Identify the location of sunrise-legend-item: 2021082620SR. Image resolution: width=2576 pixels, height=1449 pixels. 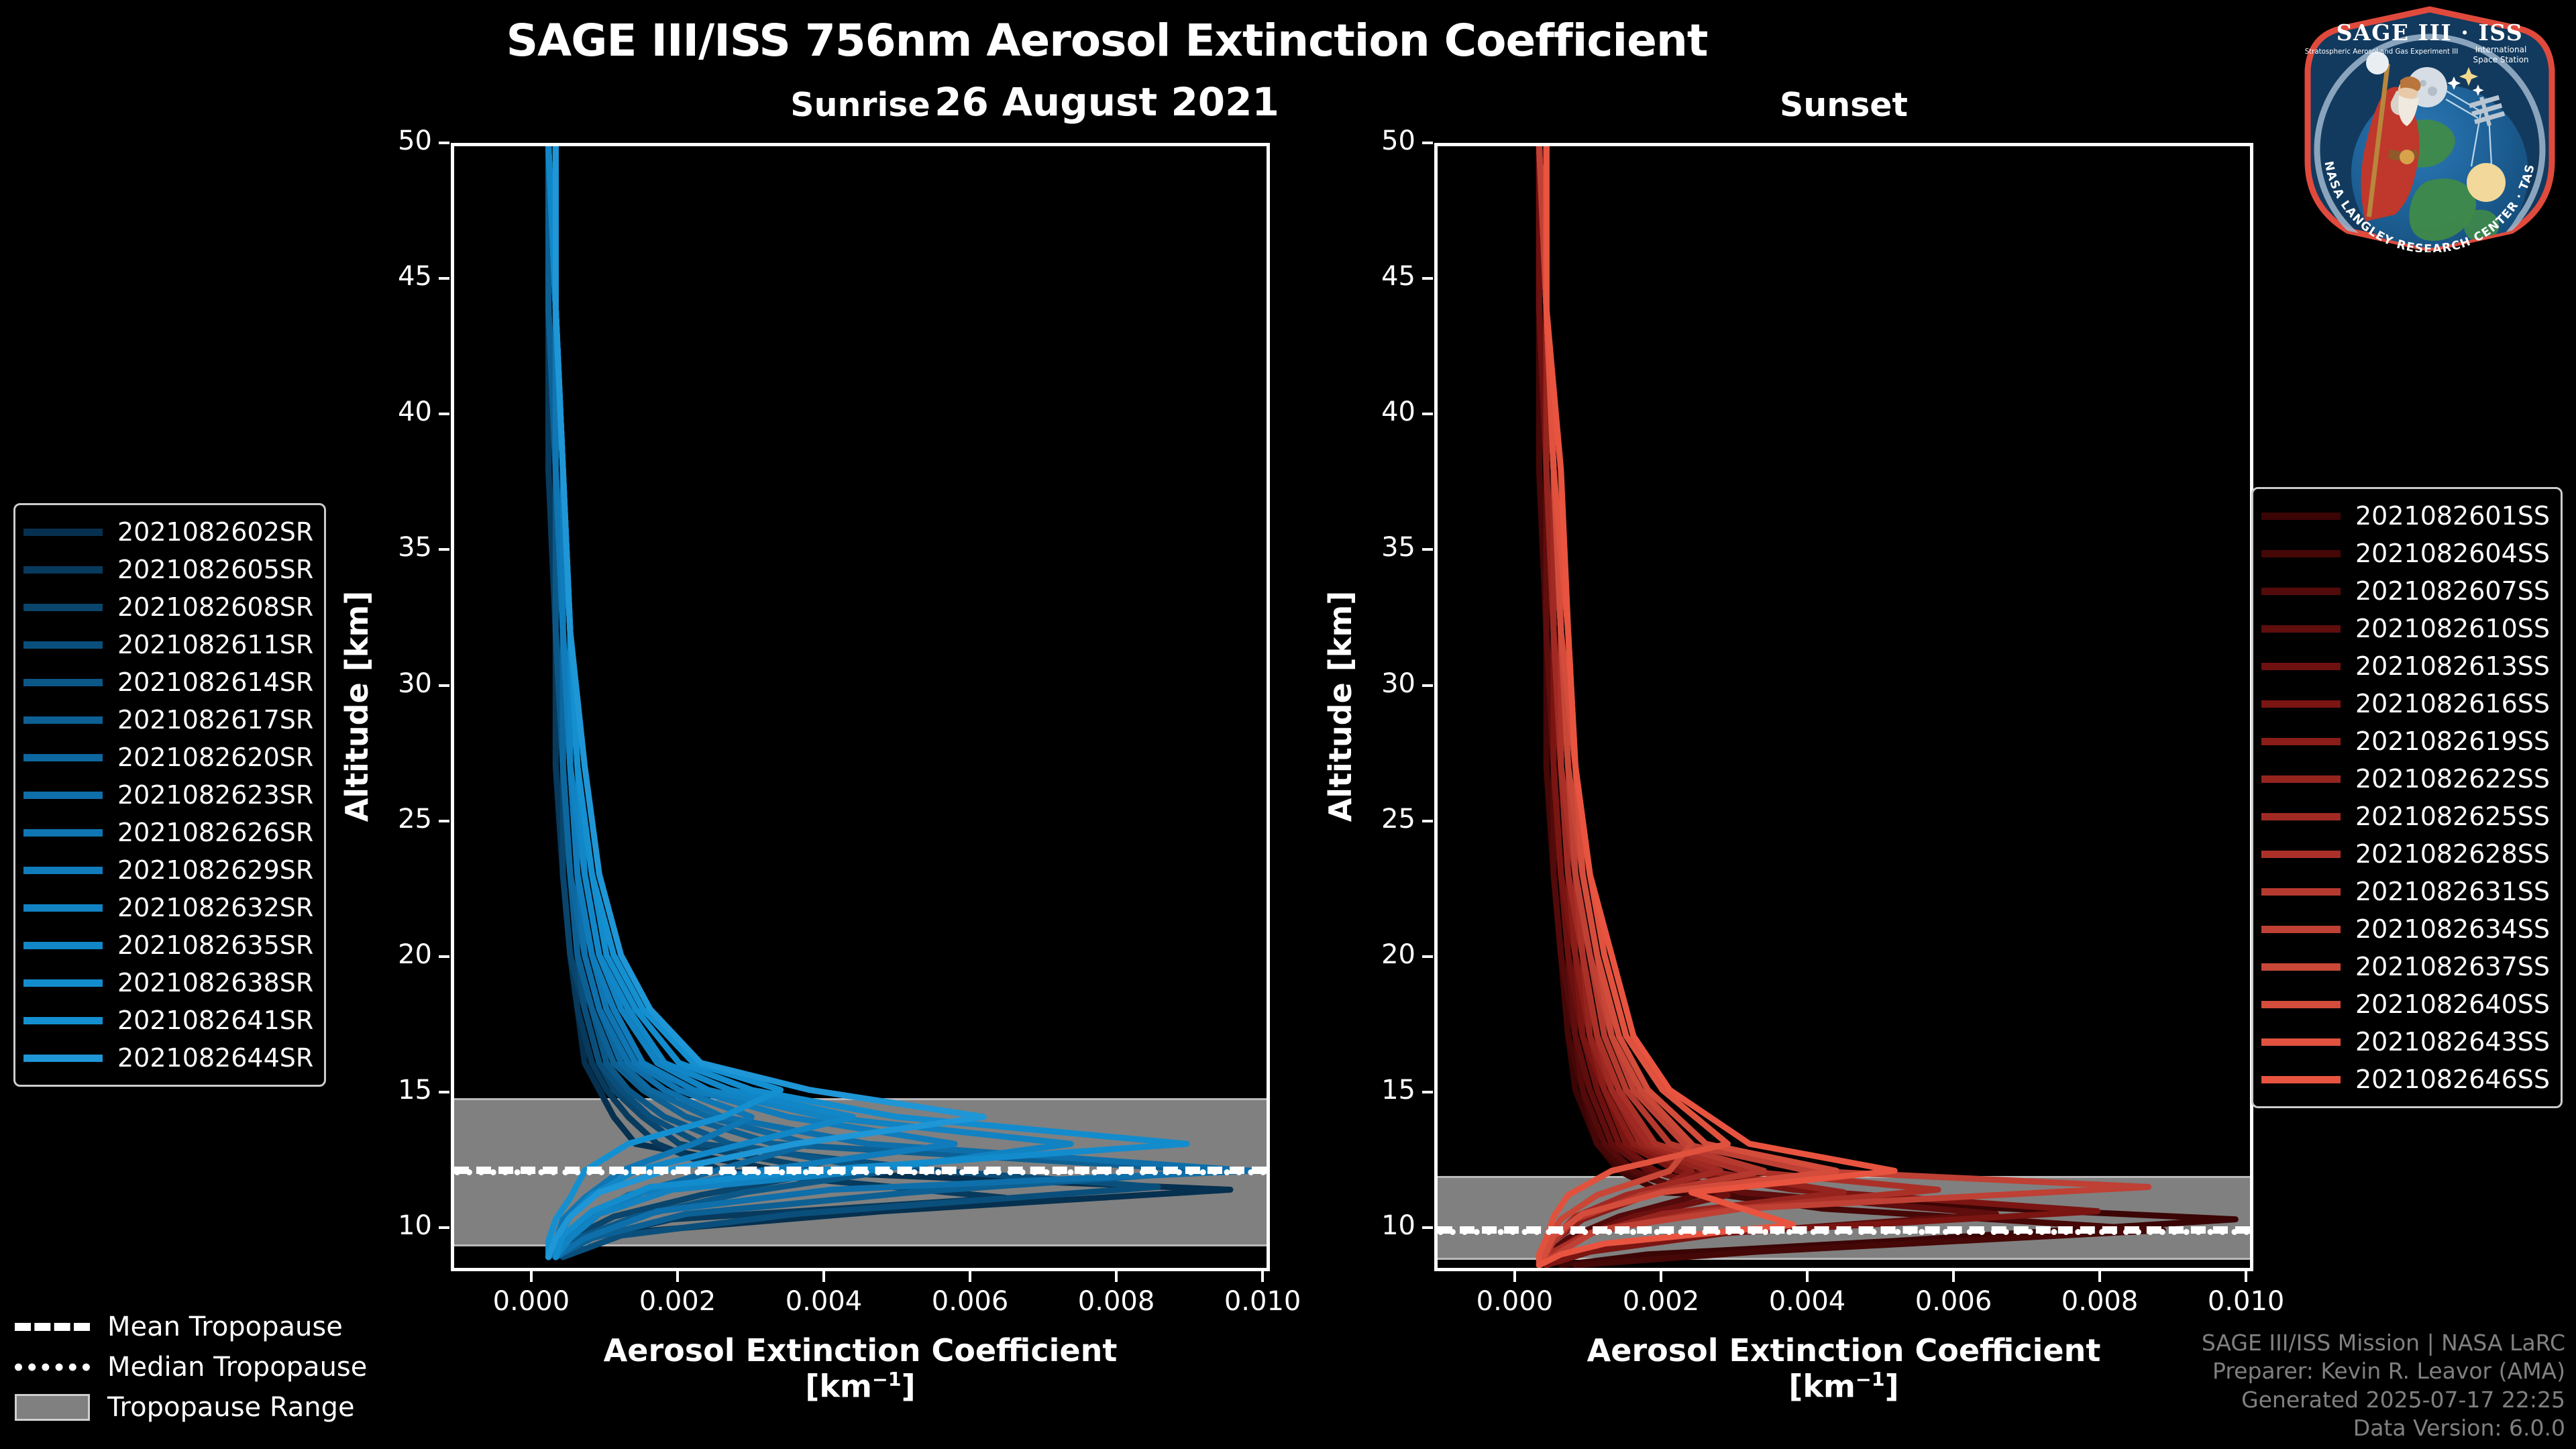
(168, 757).